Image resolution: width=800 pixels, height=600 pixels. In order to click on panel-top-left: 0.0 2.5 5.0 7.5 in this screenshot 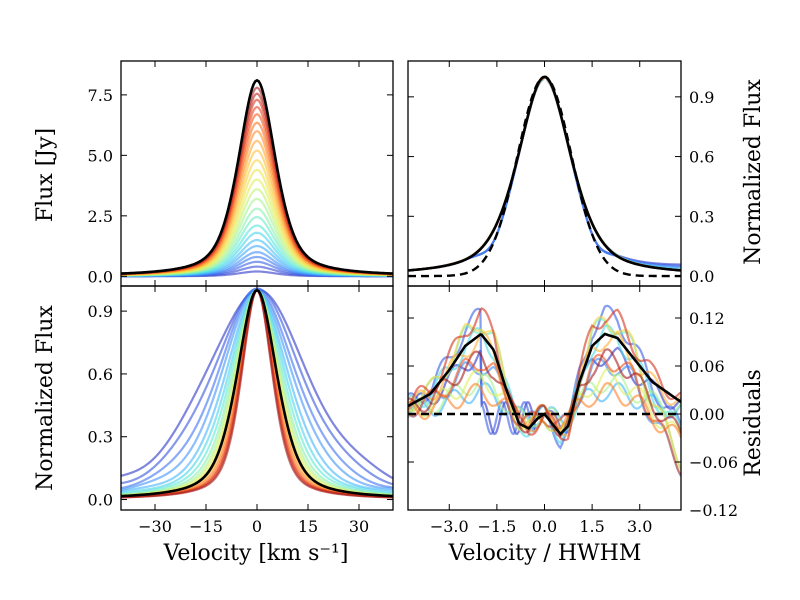, I will do `click(241, 173)`.